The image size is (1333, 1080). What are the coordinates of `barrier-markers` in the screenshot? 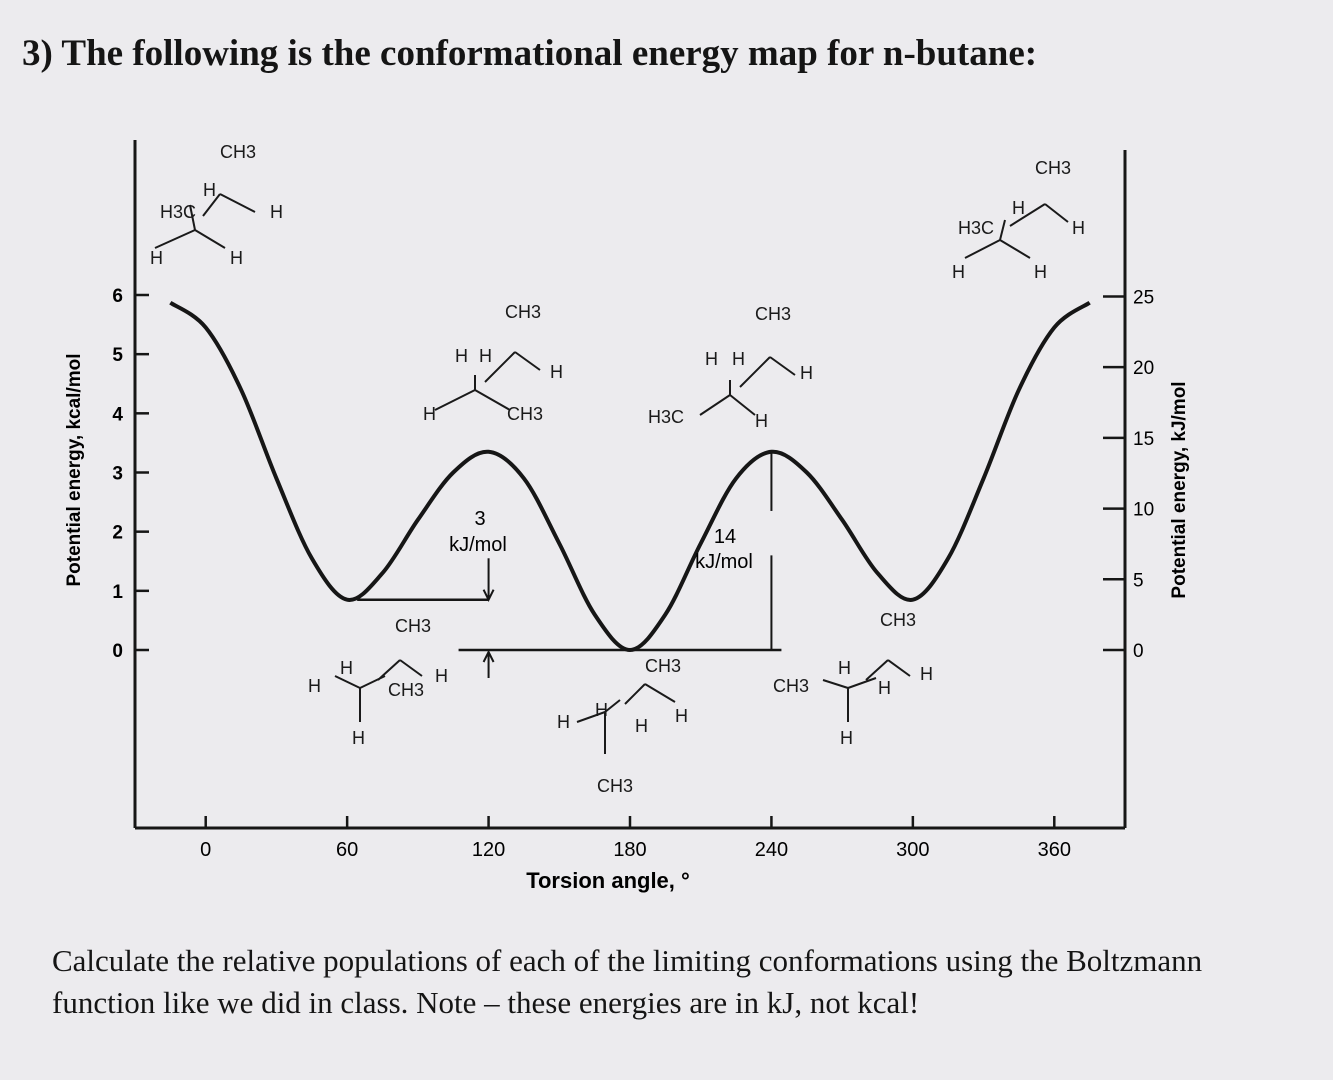 It's located at (569, 564).